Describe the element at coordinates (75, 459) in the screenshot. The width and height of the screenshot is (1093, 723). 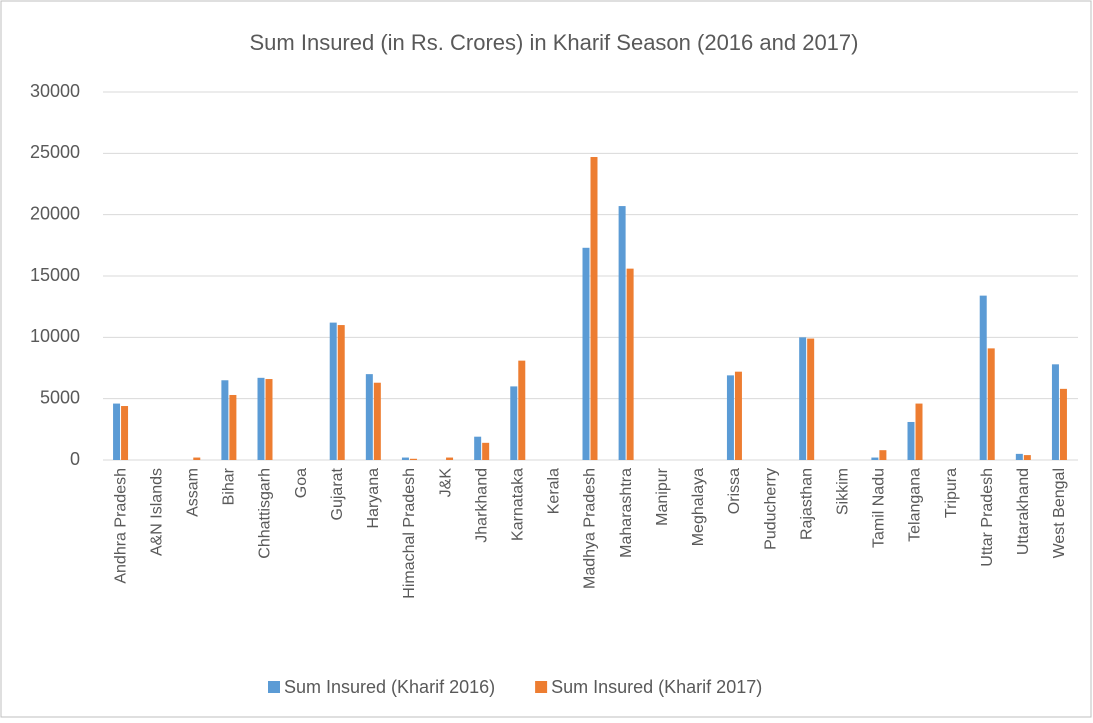
I see `y-tick-label: 0` at that location.